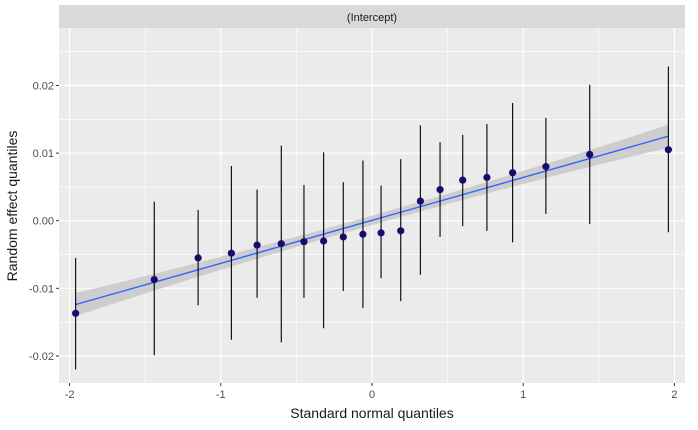 This screenshot has height=430, width=698. What do you see at coordinates (221, 395) in the screenshot?
I see `x-tick-label: -1` at bounding box center [221, 395].